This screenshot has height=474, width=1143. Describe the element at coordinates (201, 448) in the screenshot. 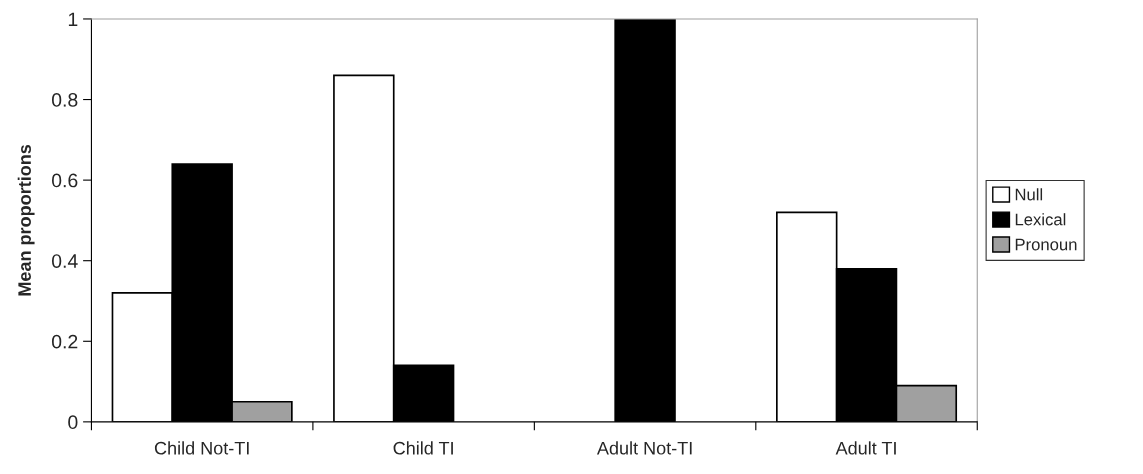

I see `x-tick-label: Child Not-TI` at that location.